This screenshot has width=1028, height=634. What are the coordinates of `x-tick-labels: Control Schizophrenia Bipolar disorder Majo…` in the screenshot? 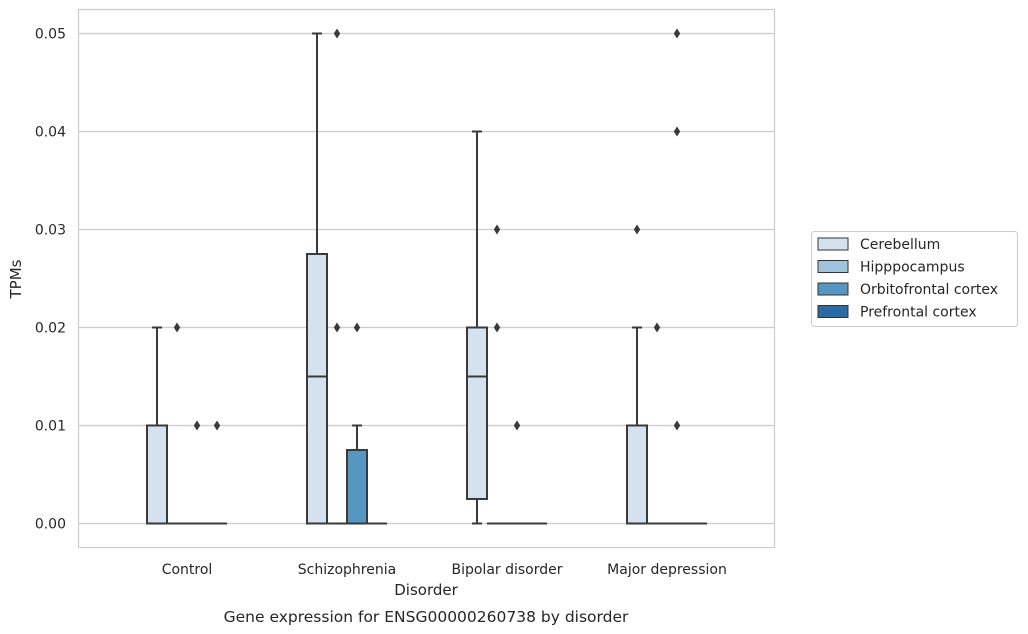 It's located at (444, 570).